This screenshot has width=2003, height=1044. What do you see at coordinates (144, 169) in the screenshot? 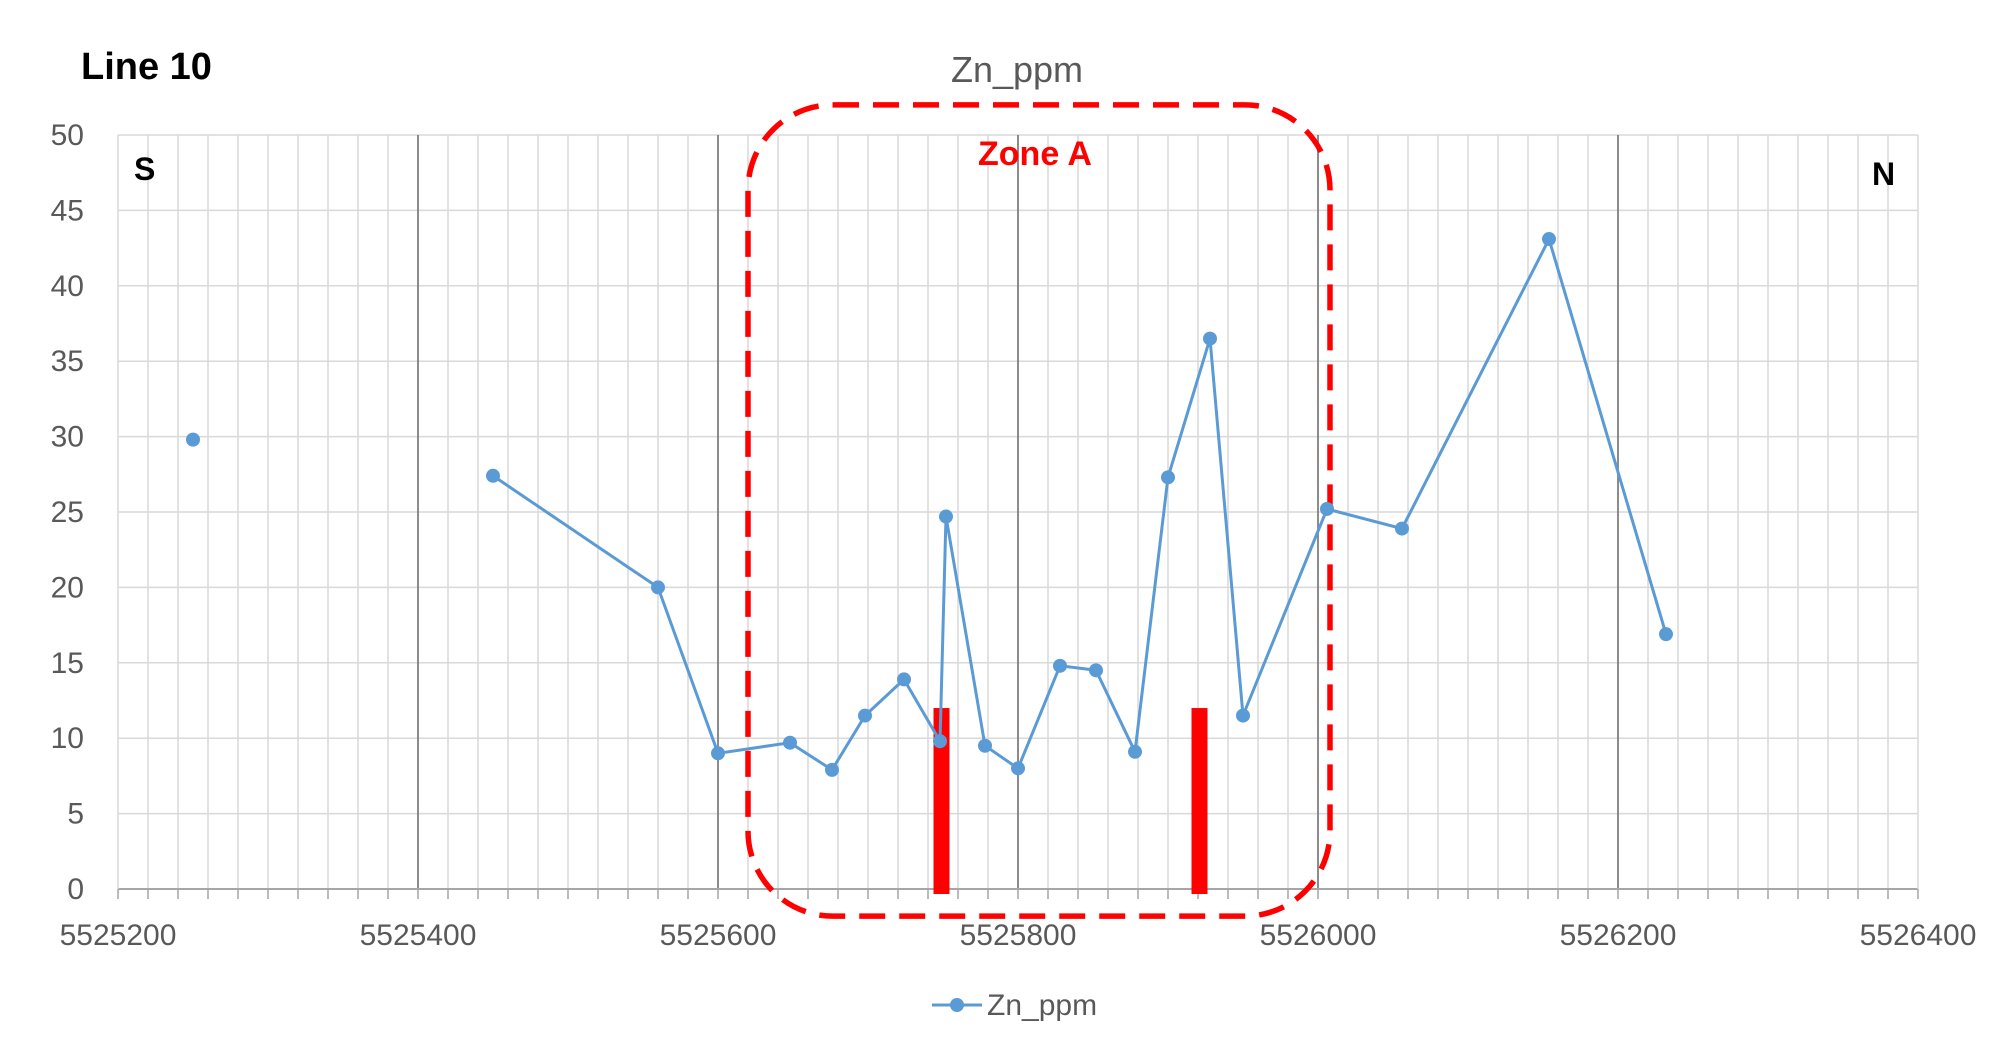
I see `direction-label-left: S` at bounding box center [144, 169].